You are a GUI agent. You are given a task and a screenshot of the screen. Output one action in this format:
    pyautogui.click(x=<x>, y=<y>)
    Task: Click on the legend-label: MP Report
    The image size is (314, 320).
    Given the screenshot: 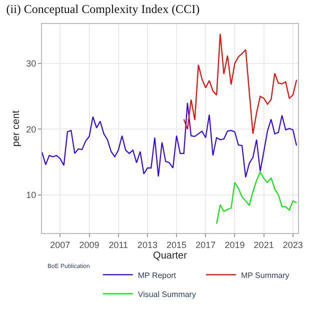 What is the action you would take?
    pyautogui.click(x=157, y=275)
    